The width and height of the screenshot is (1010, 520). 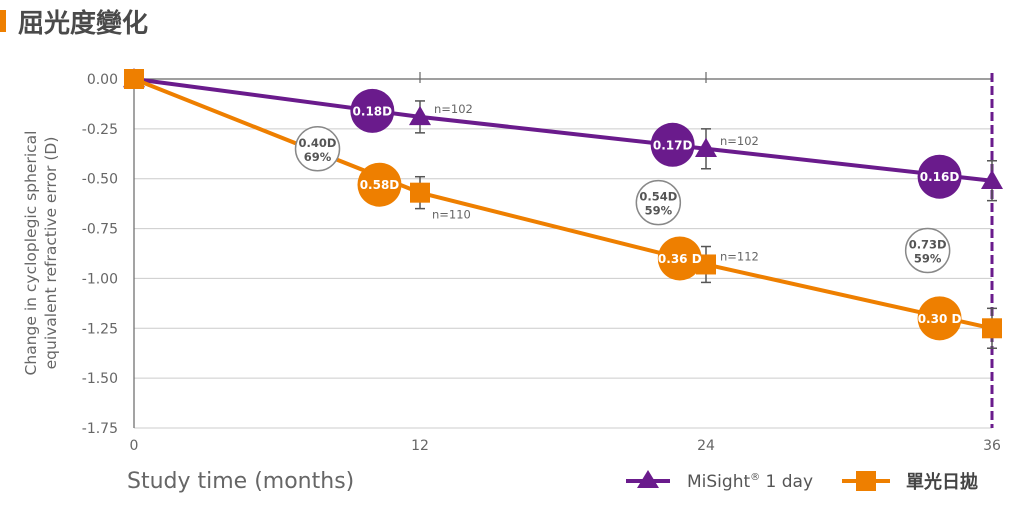 What do you see at coordinates (786, 482) in the screenshot?
I see `legend-label-misight-suffix: 1 day` at bounding box center [786, 482].